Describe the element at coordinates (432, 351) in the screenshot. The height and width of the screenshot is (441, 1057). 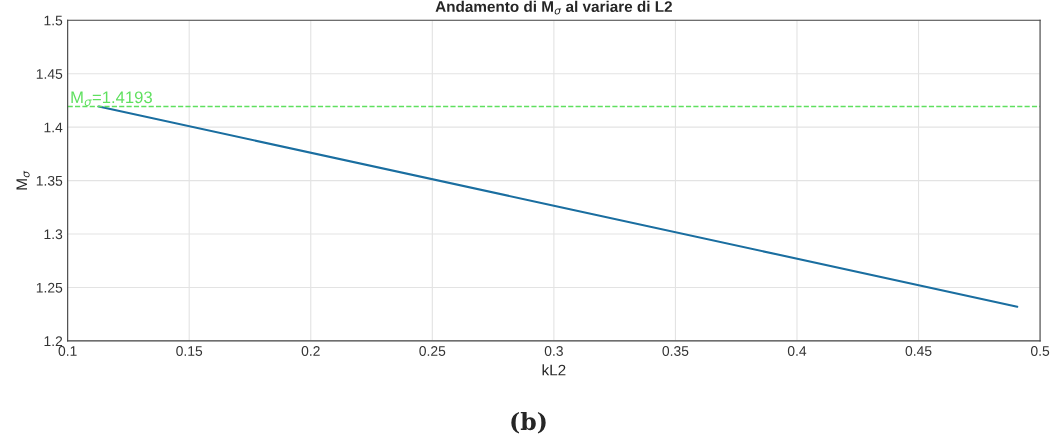
I see `x-tick-label: 0.25` at that location.